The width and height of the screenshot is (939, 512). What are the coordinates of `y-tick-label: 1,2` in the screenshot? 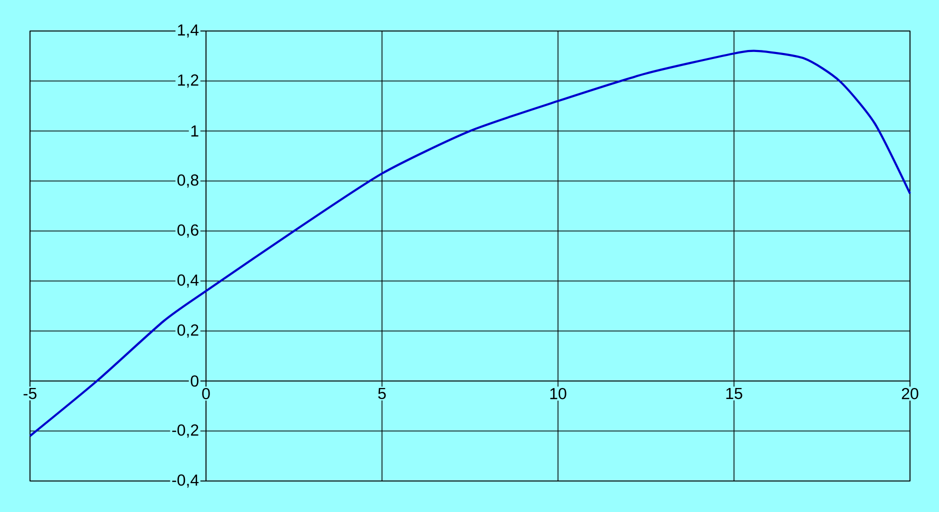 It's located at (188, 81).